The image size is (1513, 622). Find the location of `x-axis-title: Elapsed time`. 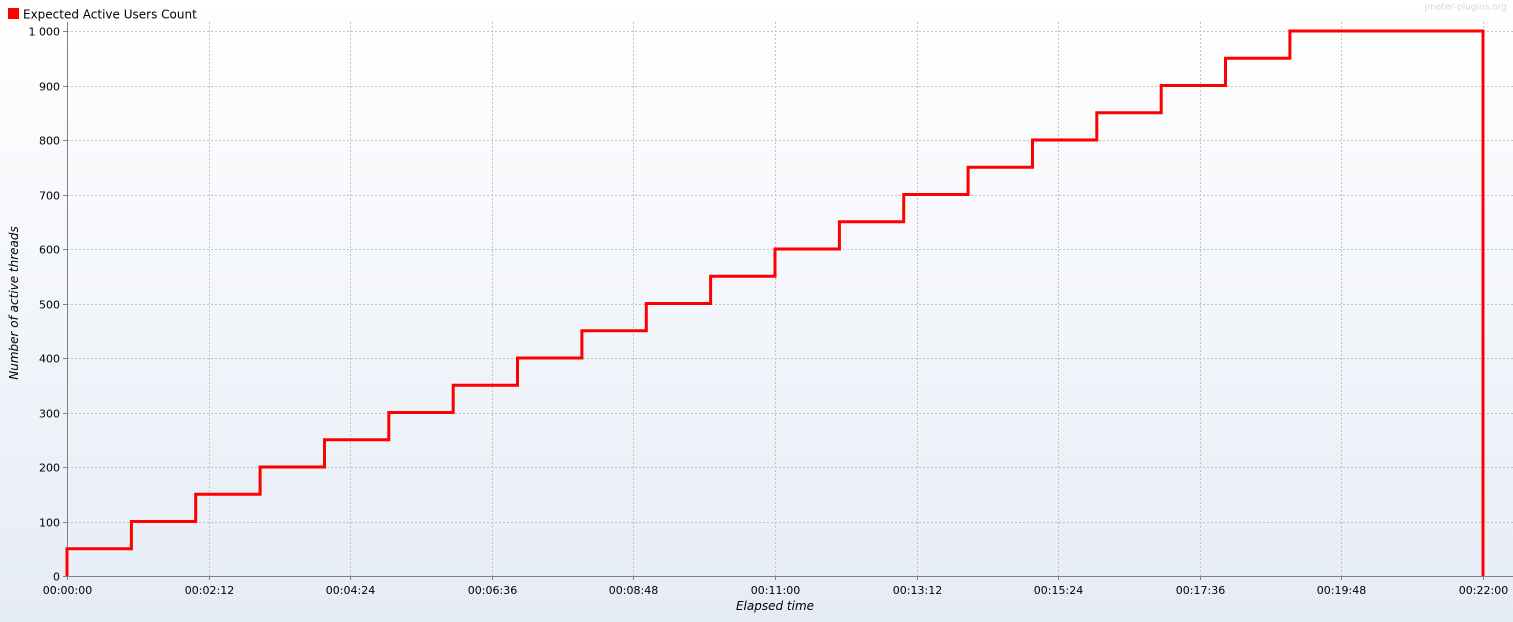

x-axis-title: Elapsed time is located at coordinates (775, 606).